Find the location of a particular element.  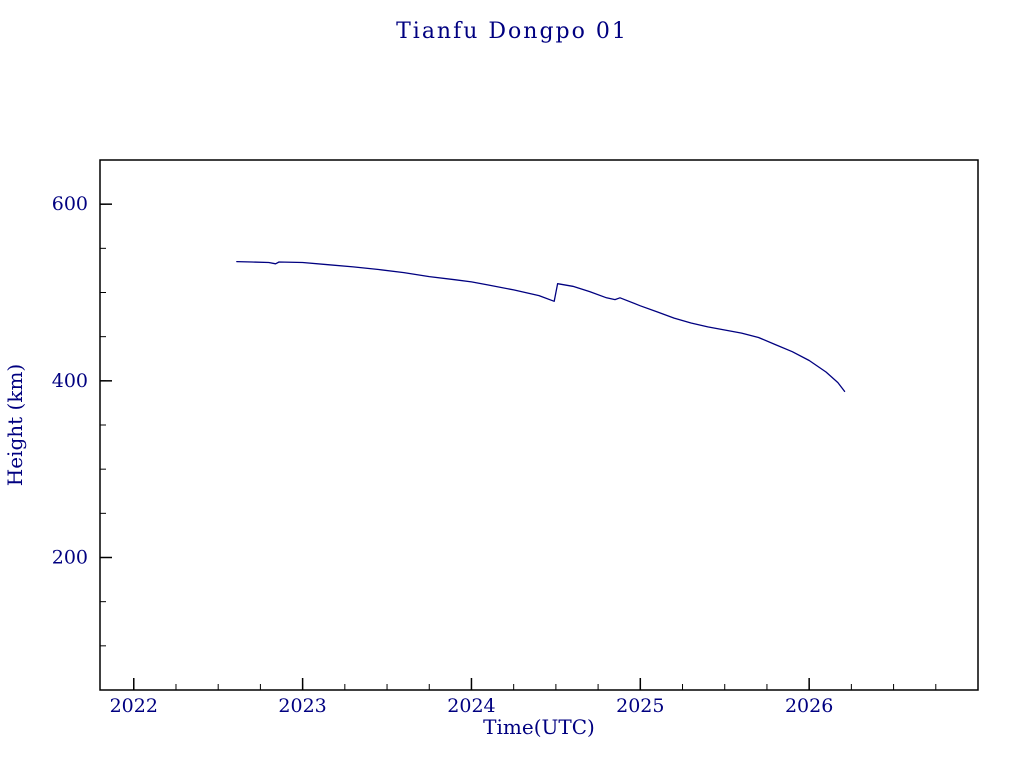

height-series-line is located at coordinates (541, 326).